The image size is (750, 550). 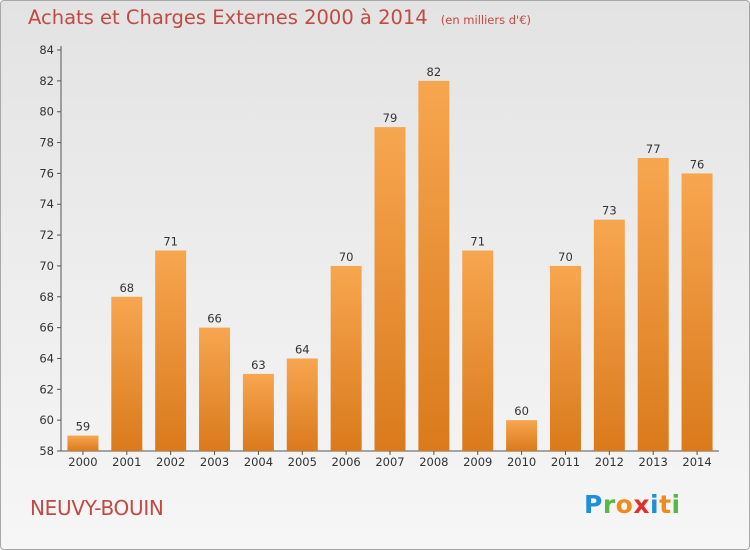 I want to click on y-tick-label: 76, so click(x=46, y=173).